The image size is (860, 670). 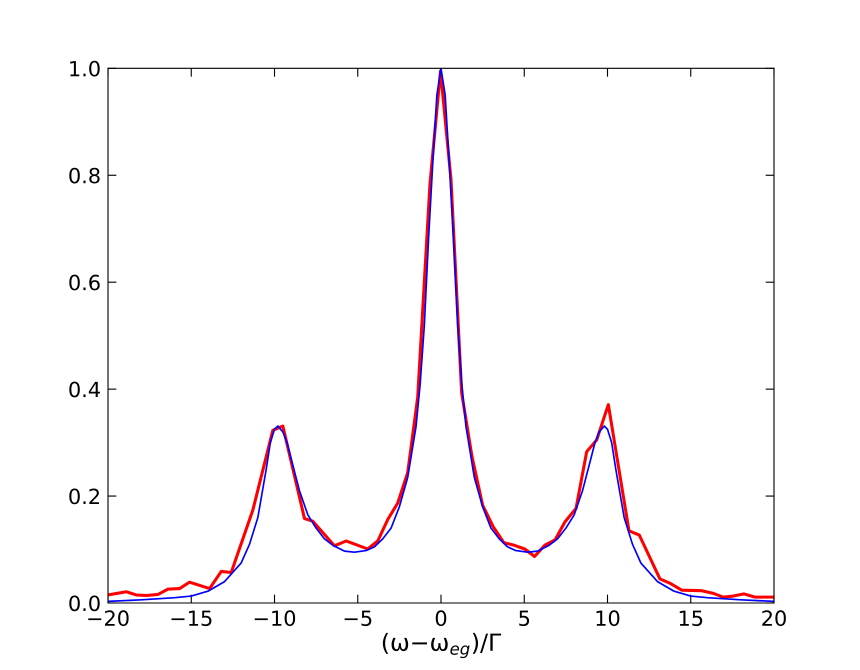 I want to click on x-tick-label: 0, so click(x=441, y=618).